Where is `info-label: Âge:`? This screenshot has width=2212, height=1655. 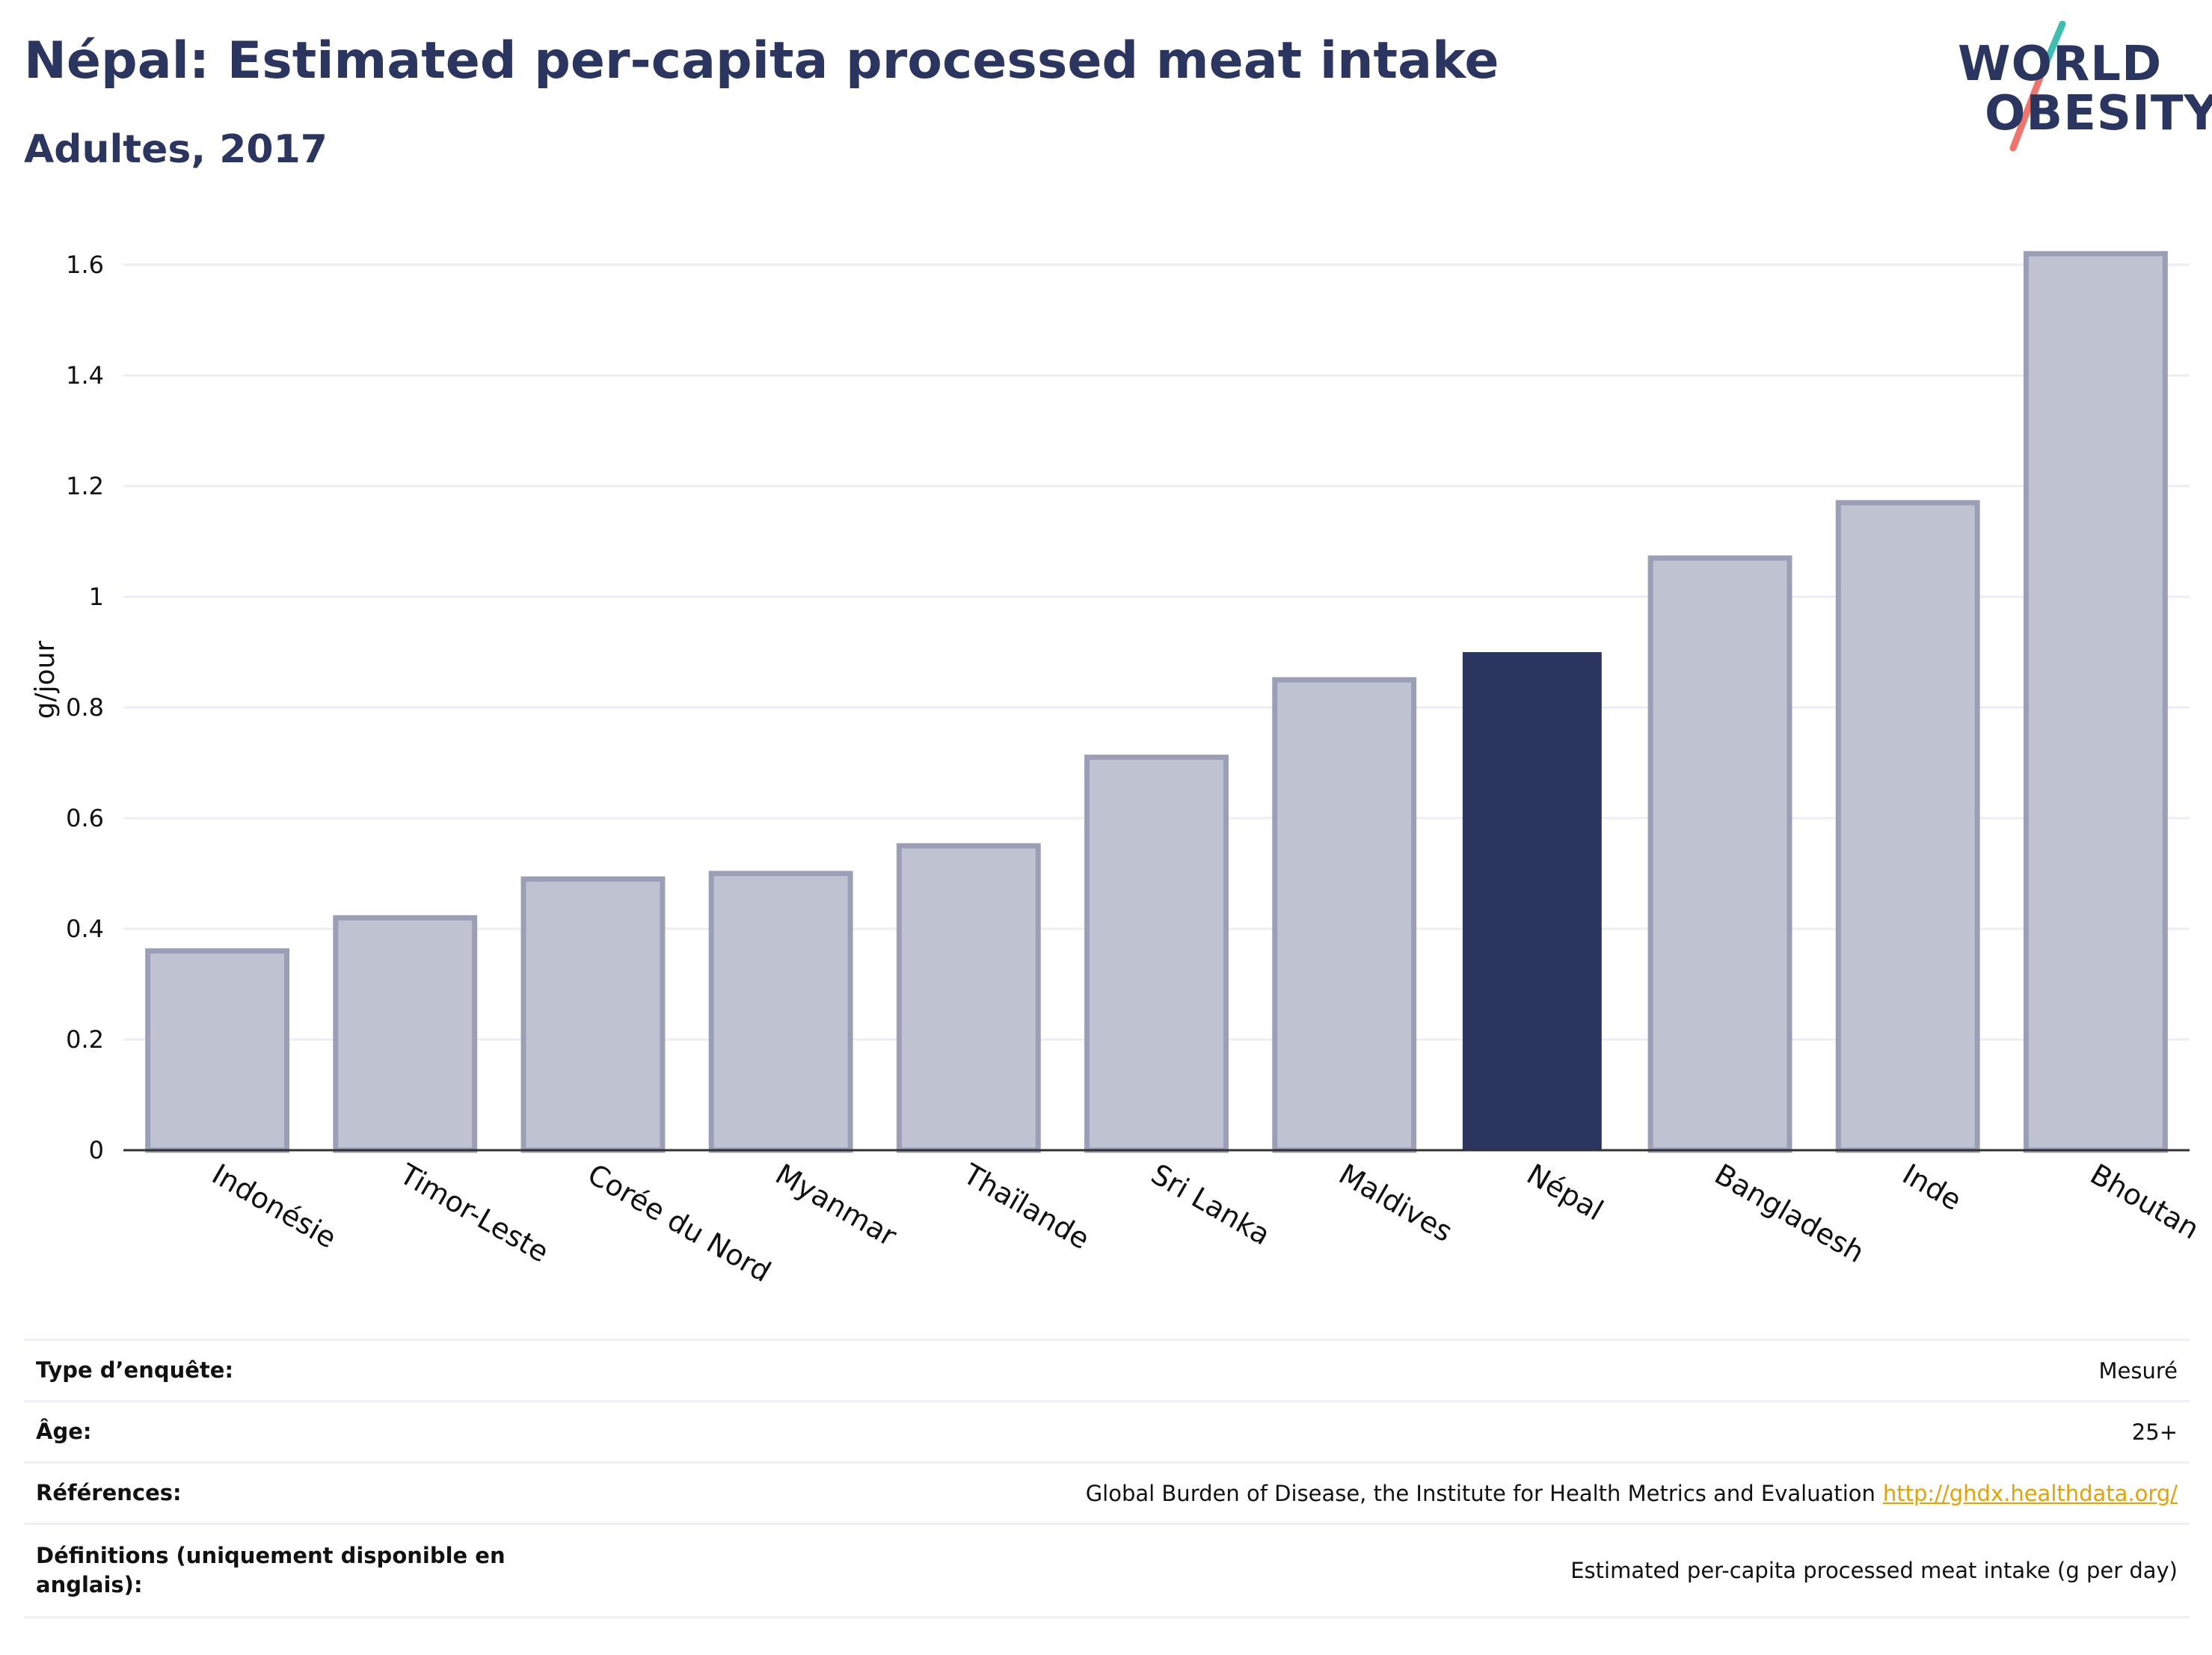
info-label: Âge: is located at coordinates (64, 1431).